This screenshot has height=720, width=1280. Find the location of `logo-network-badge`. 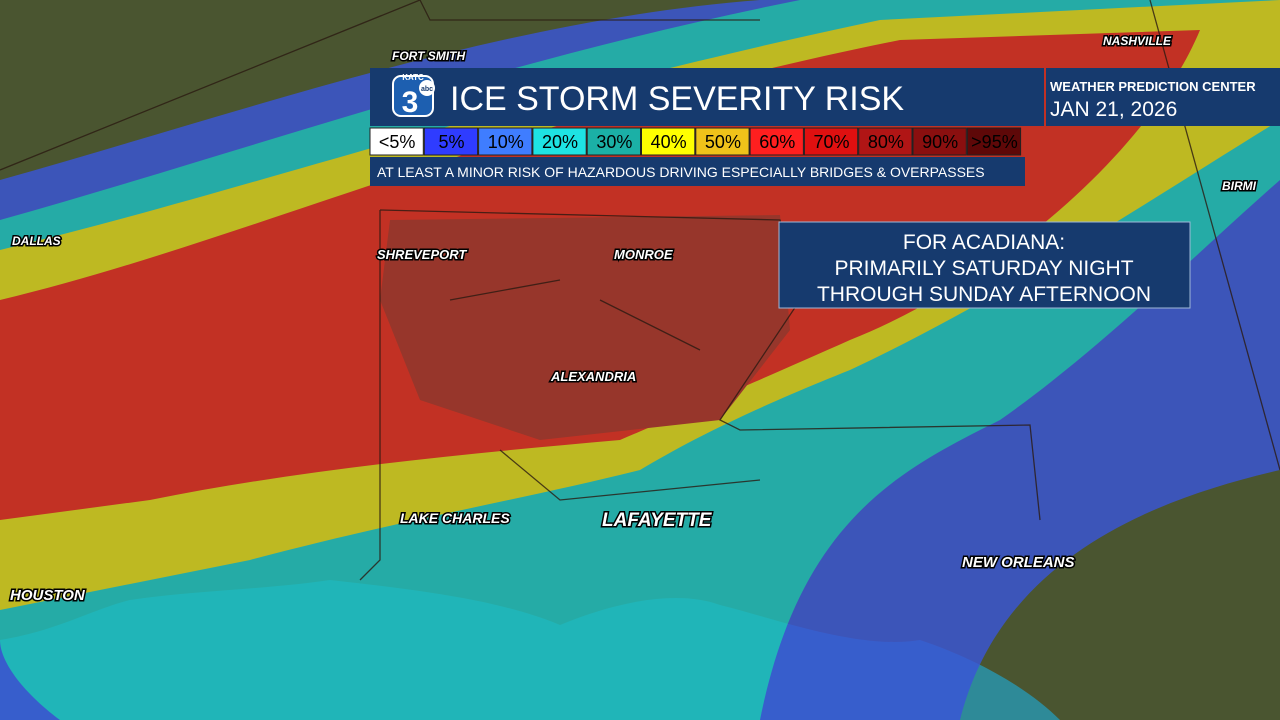

logo-network-badge is located at coordinates (427, 88).